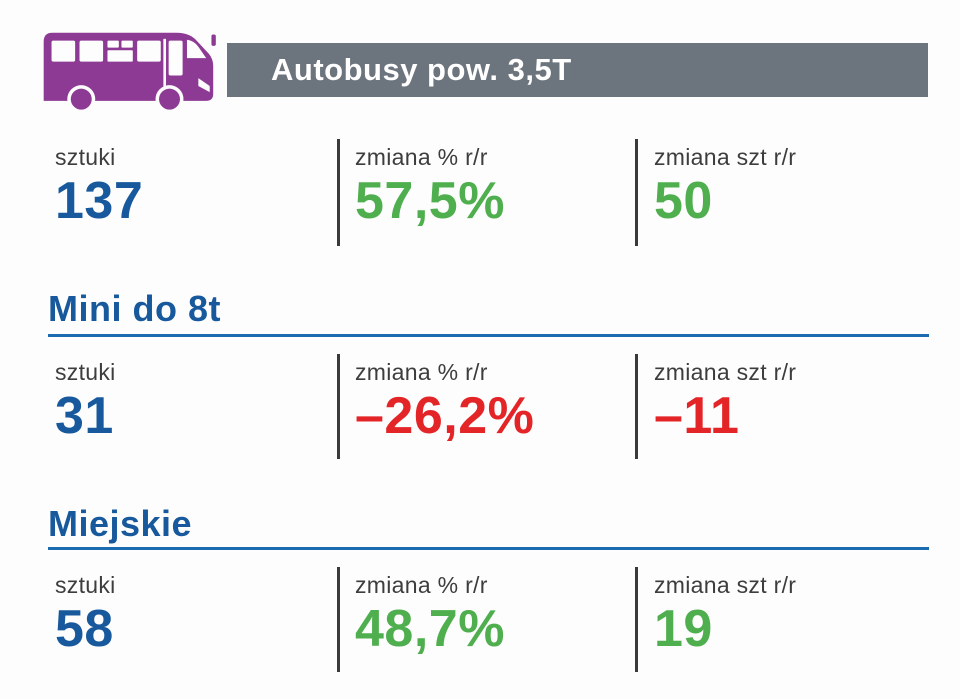 The image size is (960, 699). What do you see at coordinates (421, 69) in the screenshot?
I see `page-title: Autobusy pow. 3,5T` at bounding box center [421, 69].